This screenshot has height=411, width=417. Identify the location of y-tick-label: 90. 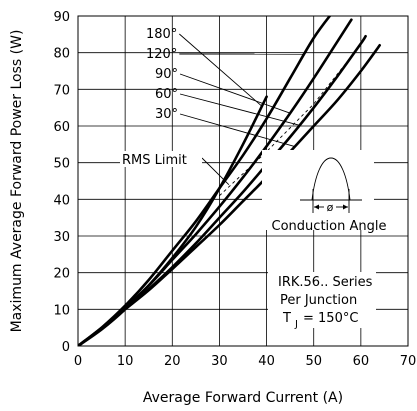
(61, 17).